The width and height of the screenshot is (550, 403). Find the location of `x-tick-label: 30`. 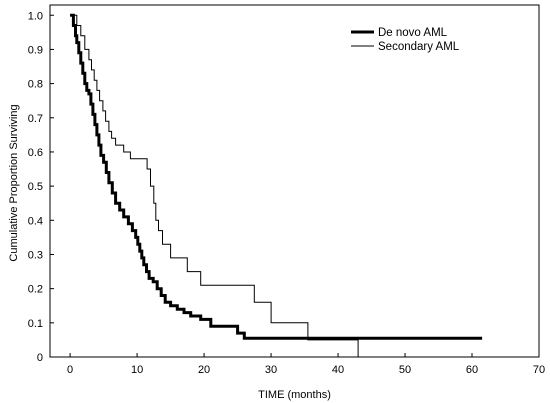

x-tick-label: 30 is located at coordinates (271, 370).